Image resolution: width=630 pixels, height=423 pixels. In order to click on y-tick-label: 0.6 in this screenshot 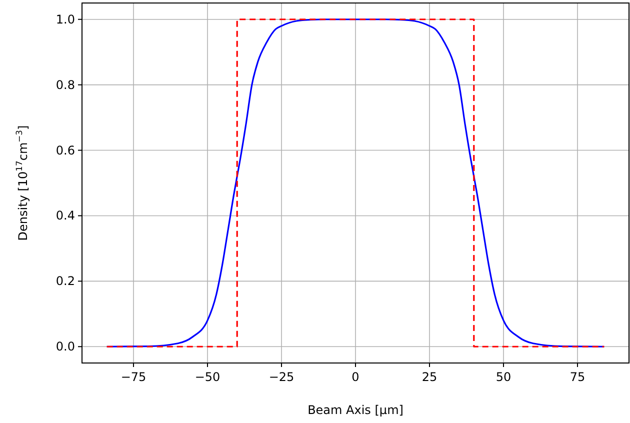, I will do `click(65, 150)`.